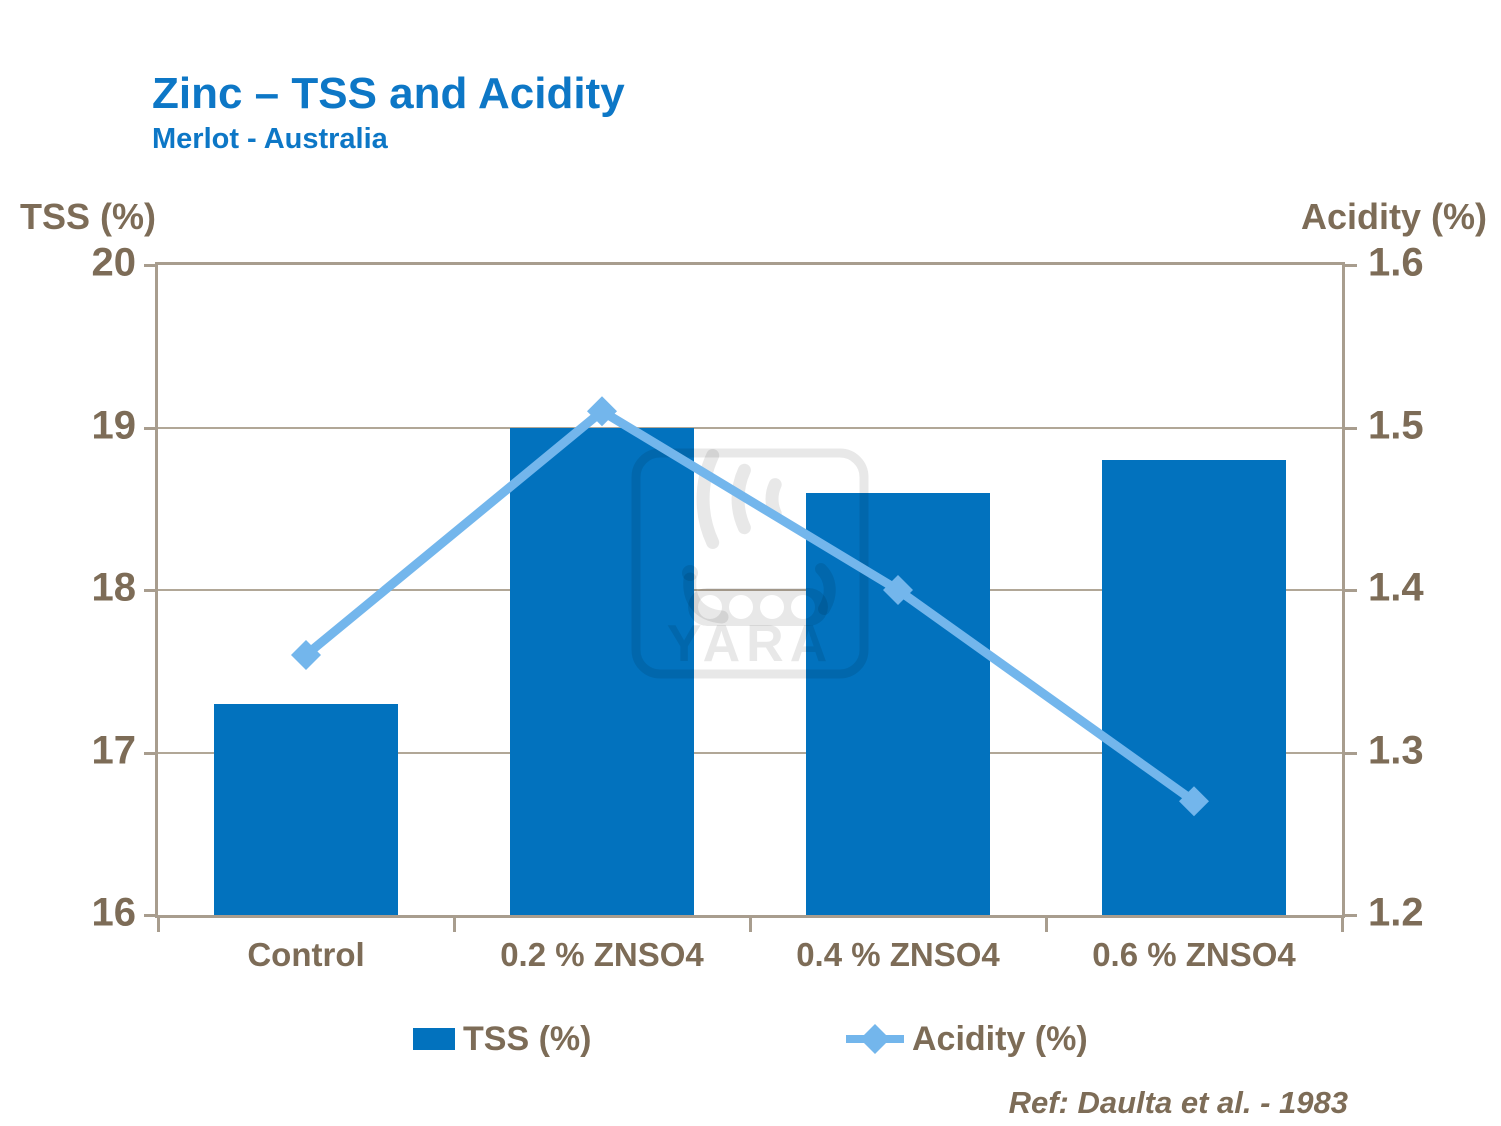 The image size is (1501, 1126). I want to click on right-axis-title: Acidity (%), so click(1393, 216).